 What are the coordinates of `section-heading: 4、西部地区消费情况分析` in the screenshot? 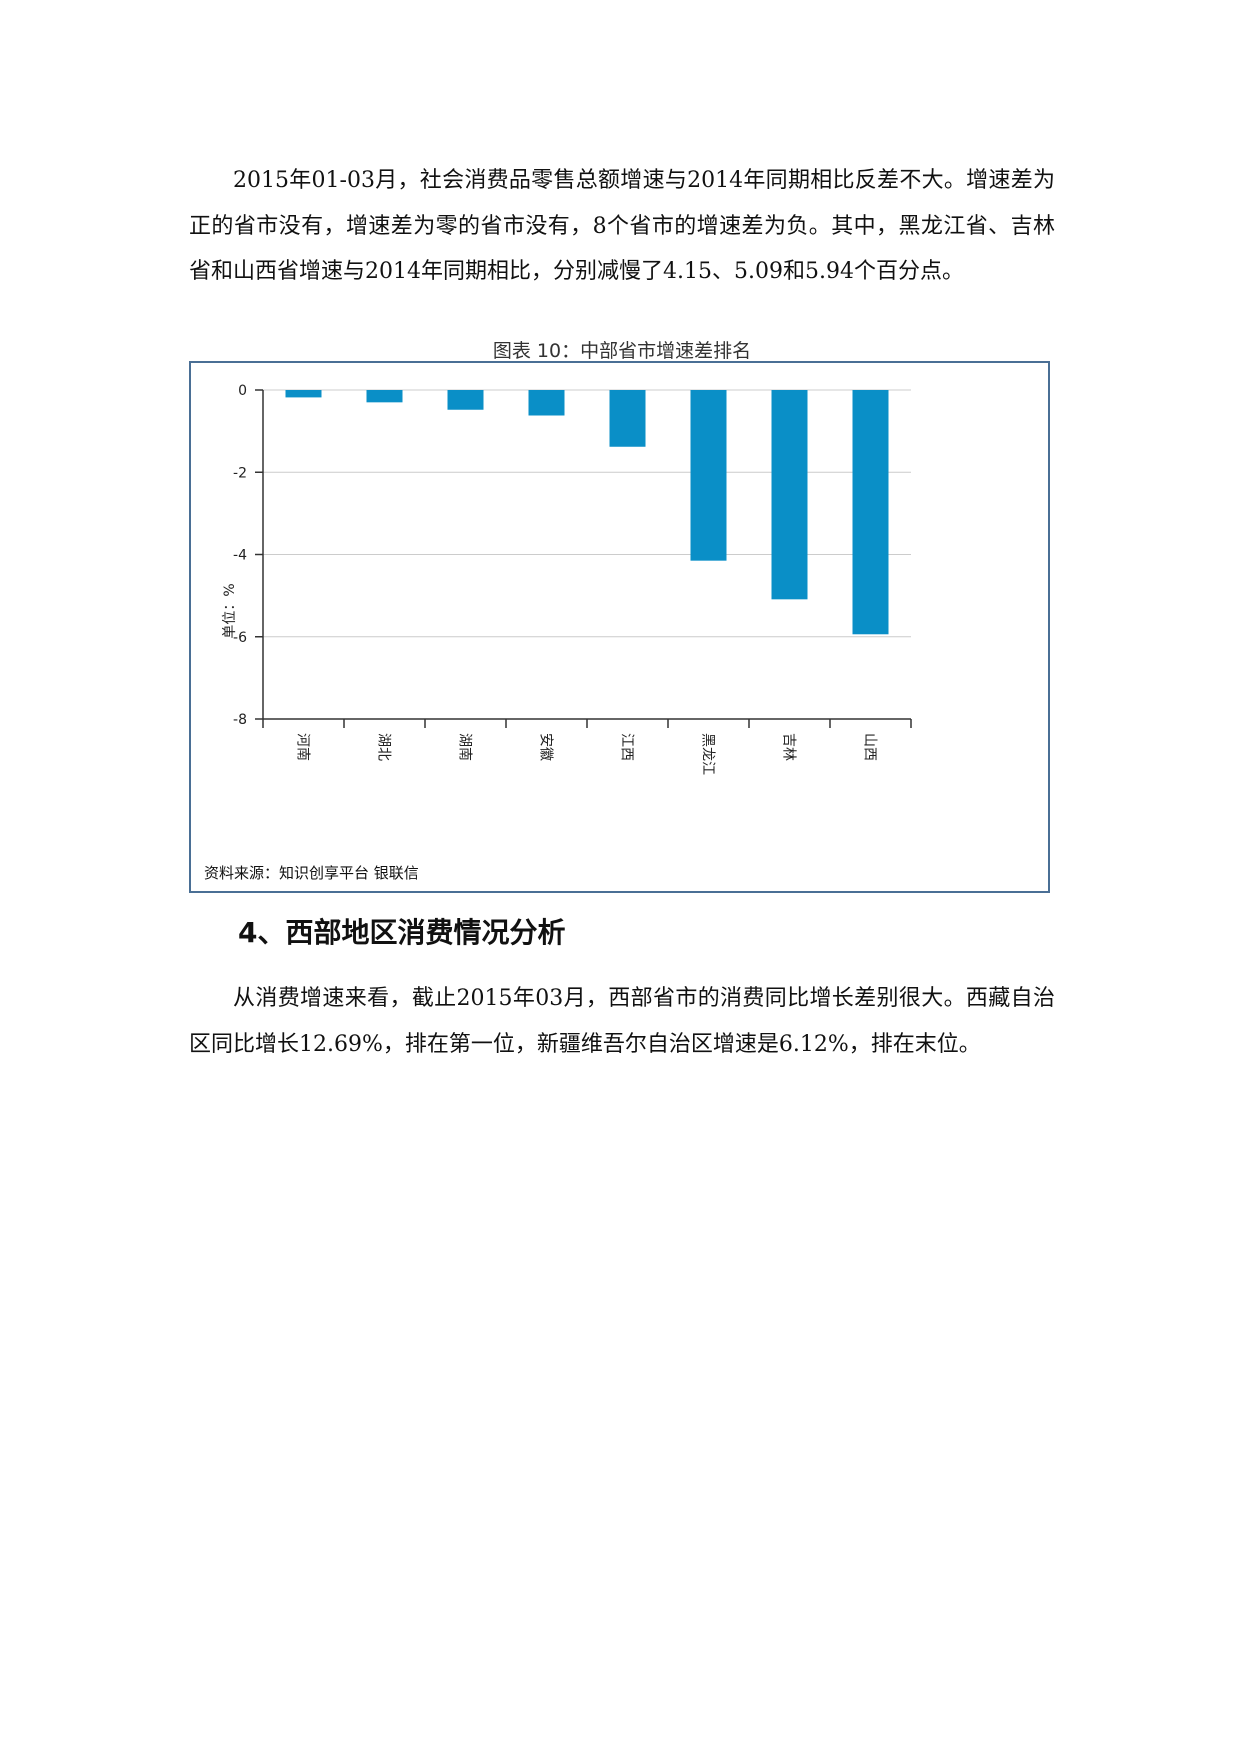 It's located at (402, 932).